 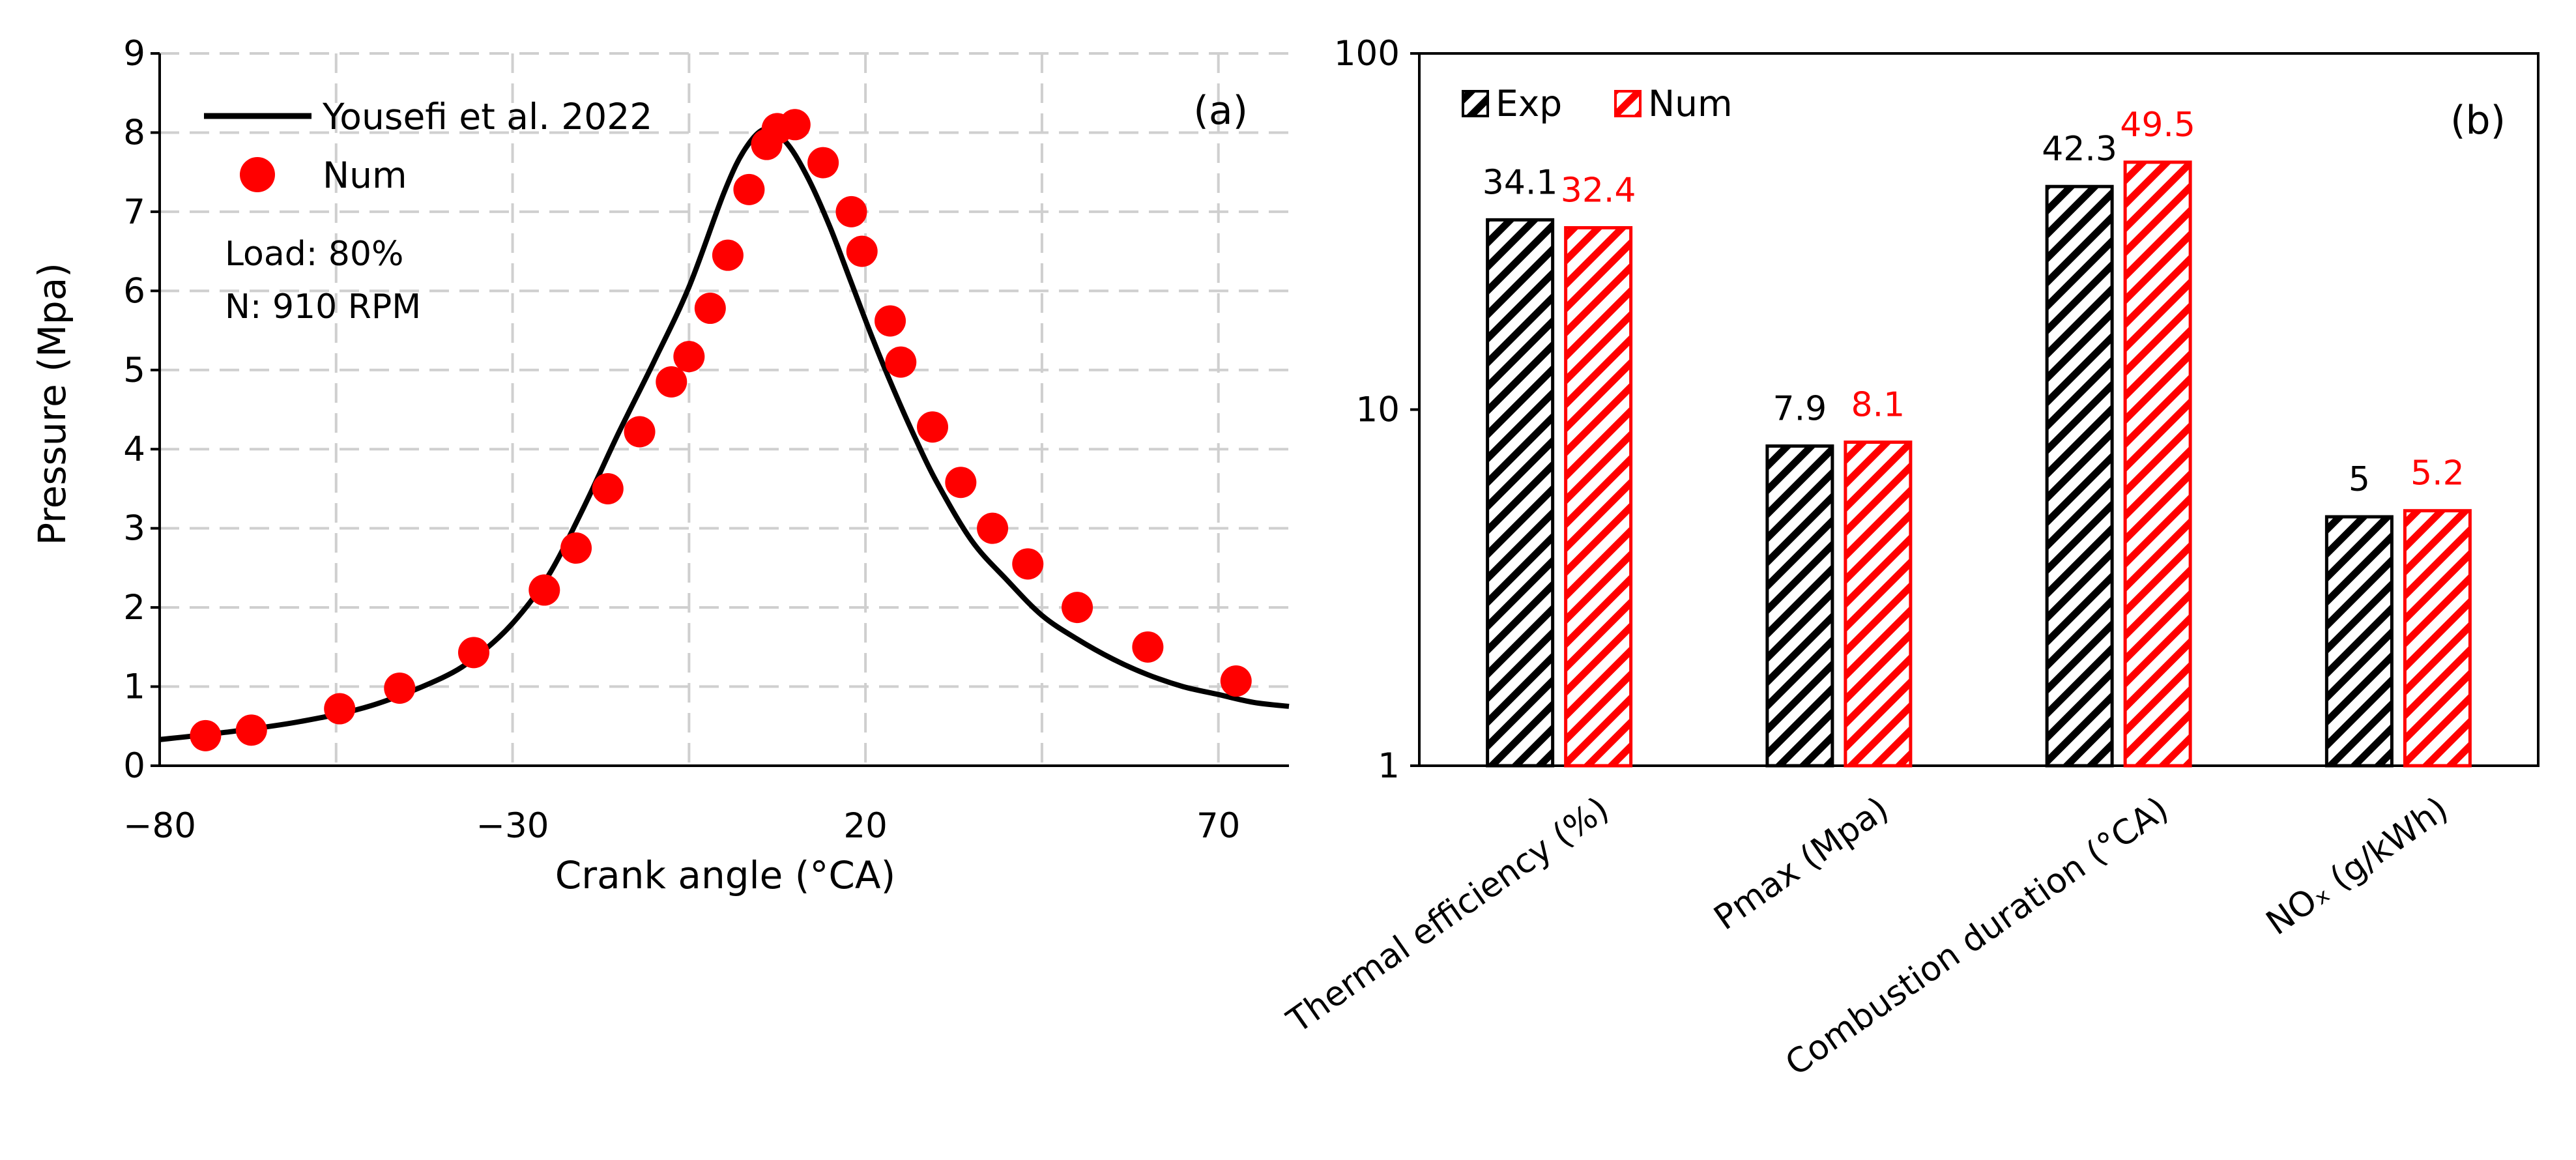 I want to click on value-label-exp: 5, so click(x=2359, y=480).